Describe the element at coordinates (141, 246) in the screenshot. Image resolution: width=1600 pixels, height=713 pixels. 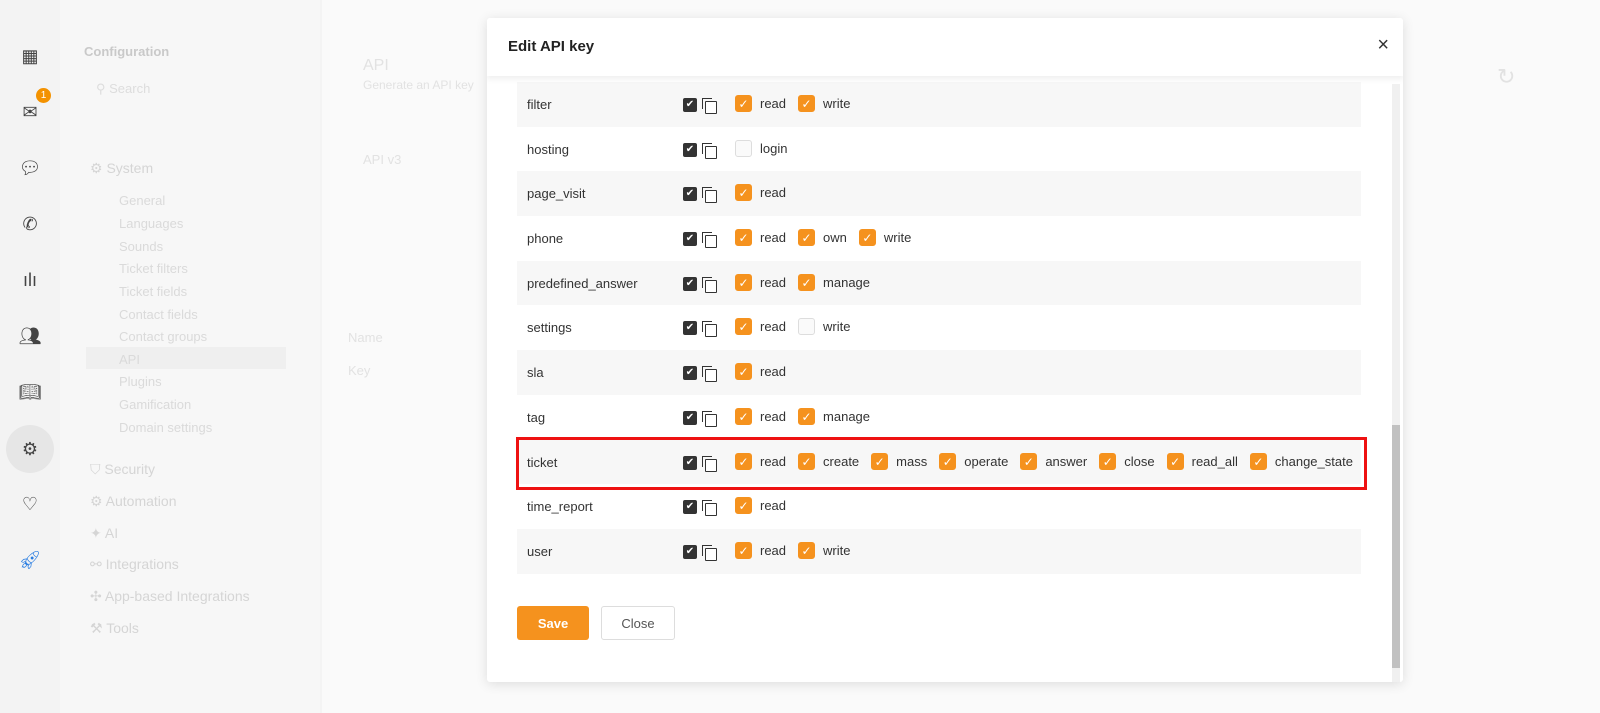
I see `nav-sounds: Sounds` at that location.